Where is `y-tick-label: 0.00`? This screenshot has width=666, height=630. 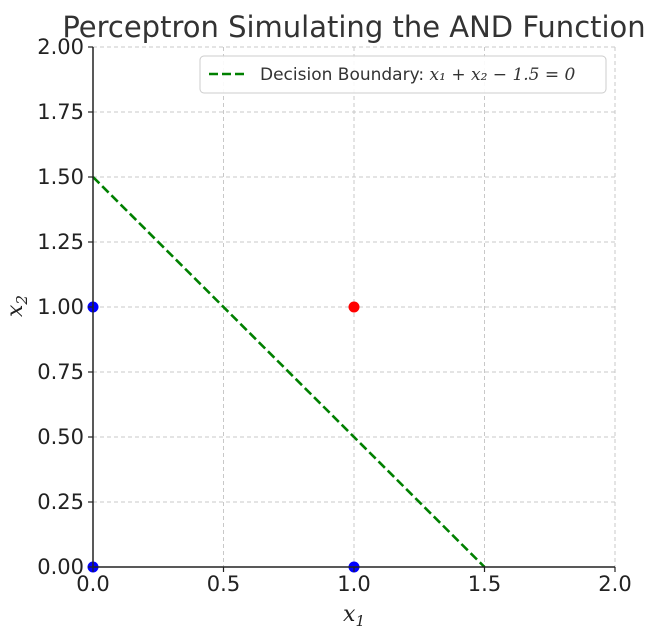 y-tick-label: 0.00 is located at coordinates (60, 567).